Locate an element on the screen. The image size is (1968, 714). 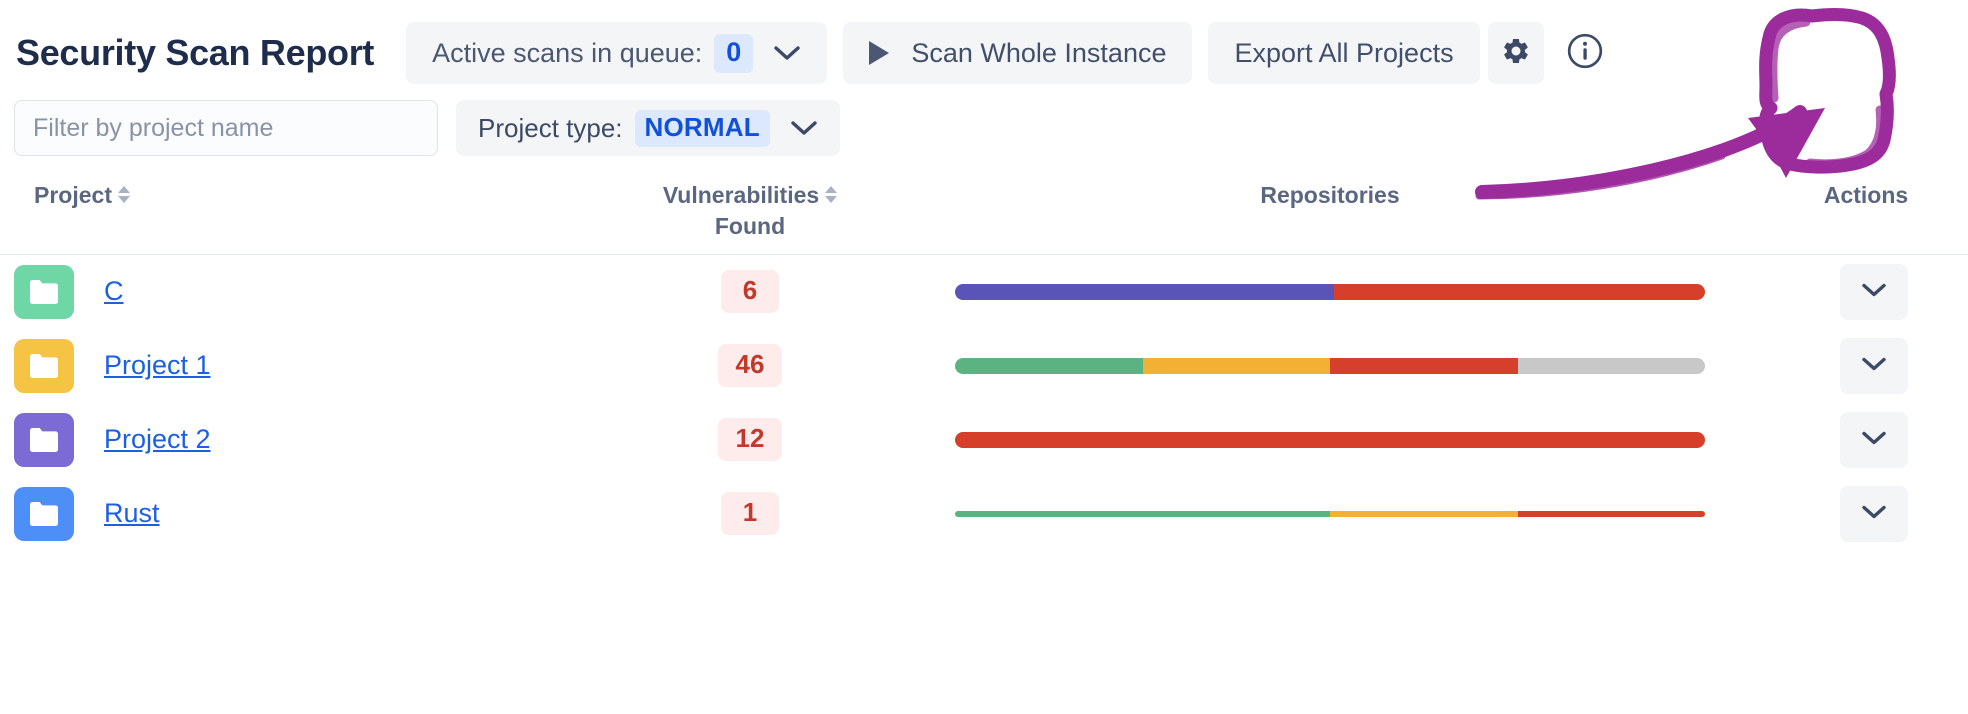
project-type-value-badge: NORMAL is located at coordinates (702, 128).